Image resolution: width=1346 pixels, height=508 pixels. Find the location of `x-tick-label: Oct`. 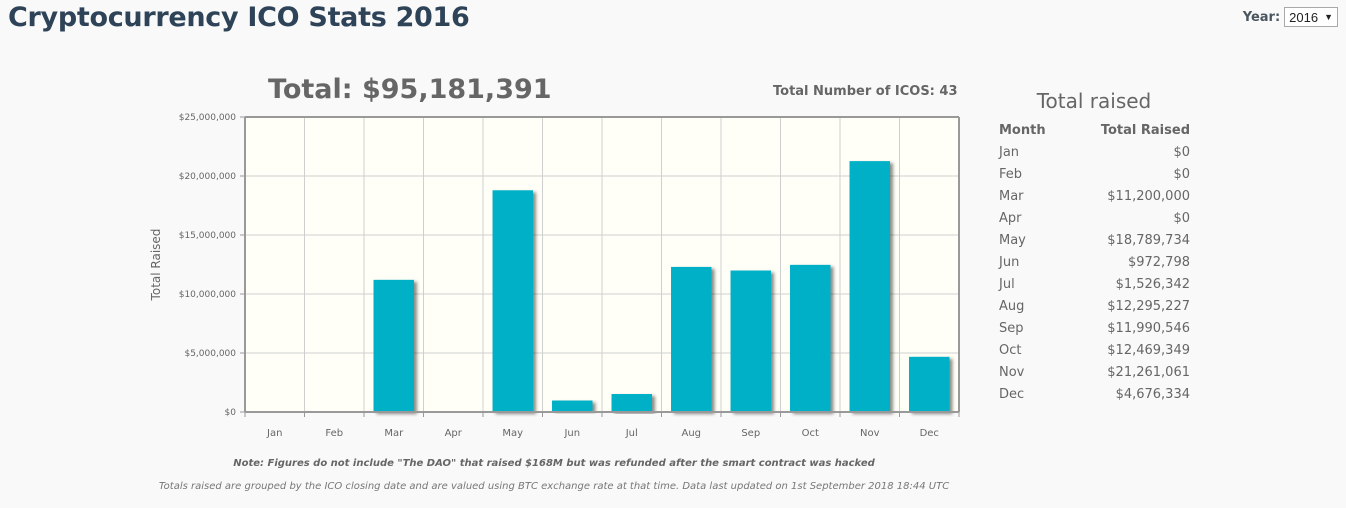

x-tick-label: Oct is located at coordinates (810, 433).